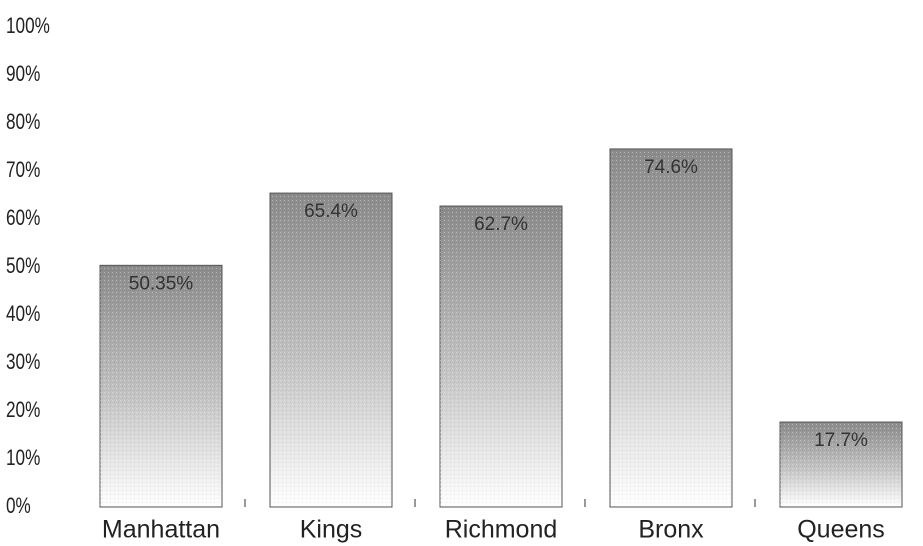 This screenshot has width=923, height=546. Describe the element at coordinates (28, 26) in the screenshot. I see `y-tick-label: 100%` at that location.